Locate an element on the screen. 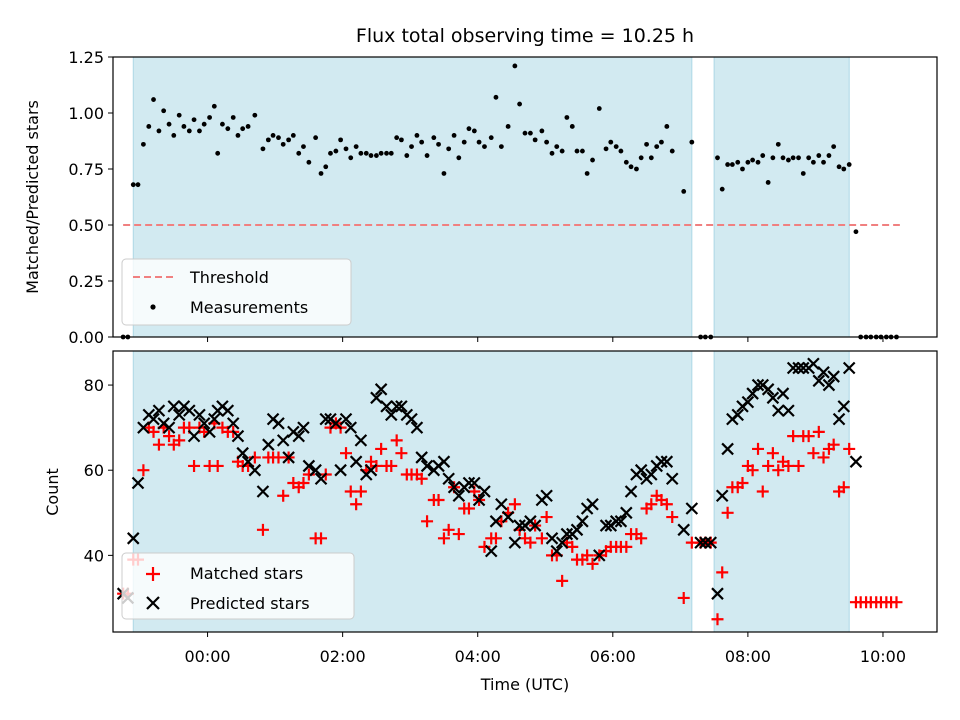 Image resolution: width=960 pixels, height=720 pixels. legend-measurements-label: Measurements is located at coordinates (249, 307).